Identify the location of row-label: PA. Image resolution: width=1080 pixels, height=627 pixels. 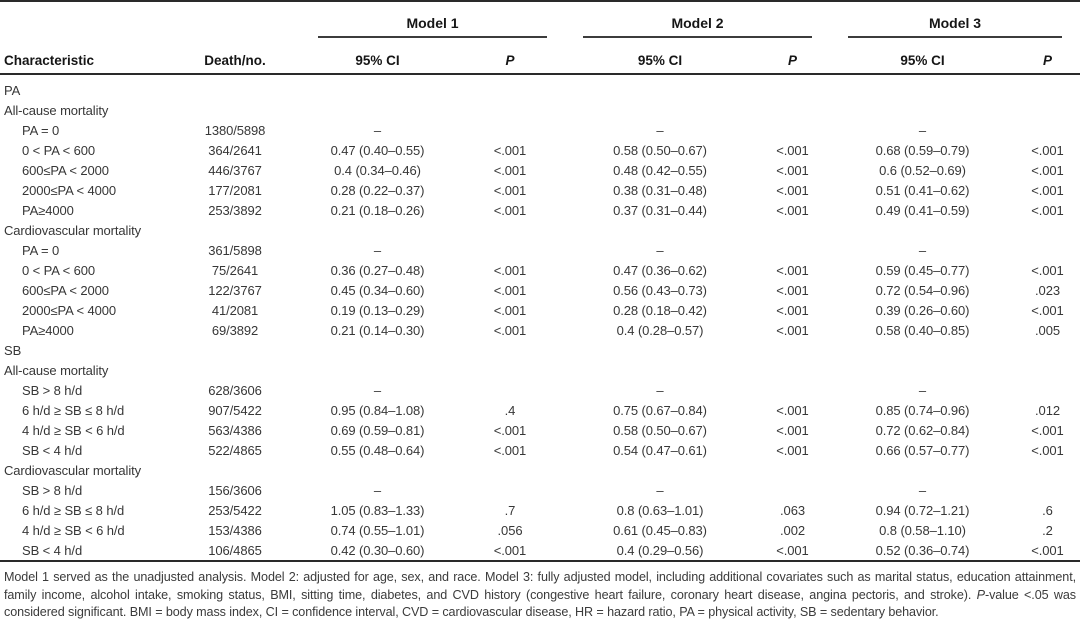
(12, 90).